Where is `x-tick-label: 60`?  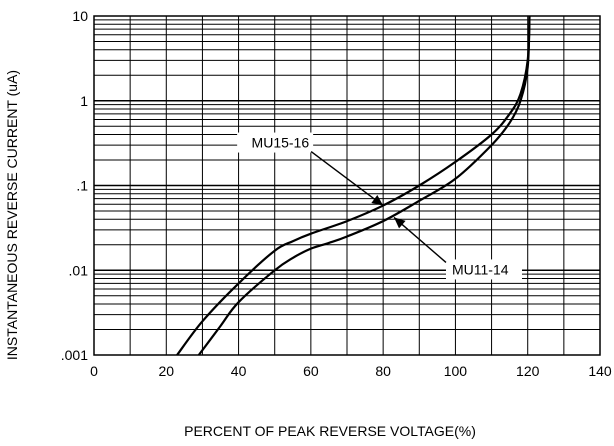 x-tick-label: 60 is located at coordinates (311, 371).